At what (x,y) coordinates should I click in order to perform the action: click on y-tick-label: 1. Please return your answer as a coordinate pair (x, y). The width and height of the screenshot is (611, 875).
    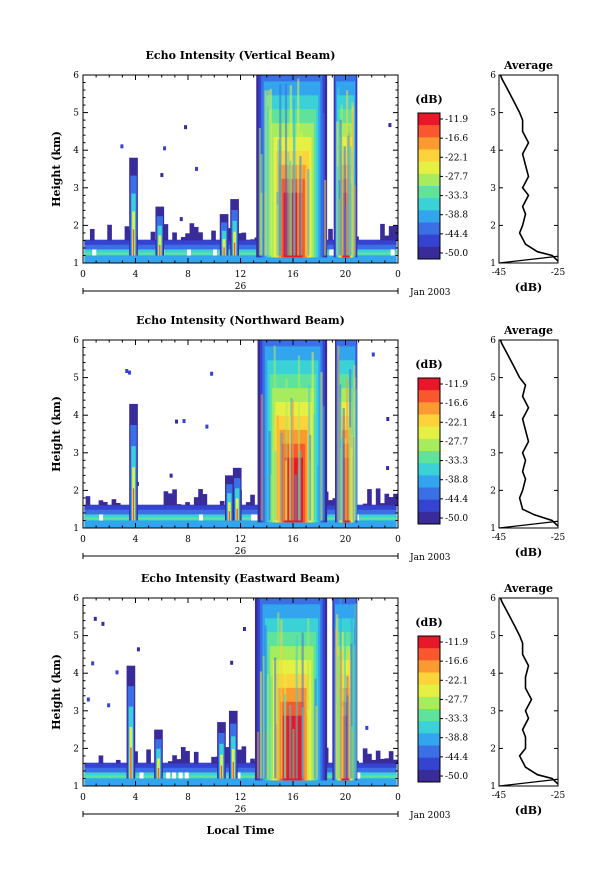
    Looking at the image, I should click on (76, 264).